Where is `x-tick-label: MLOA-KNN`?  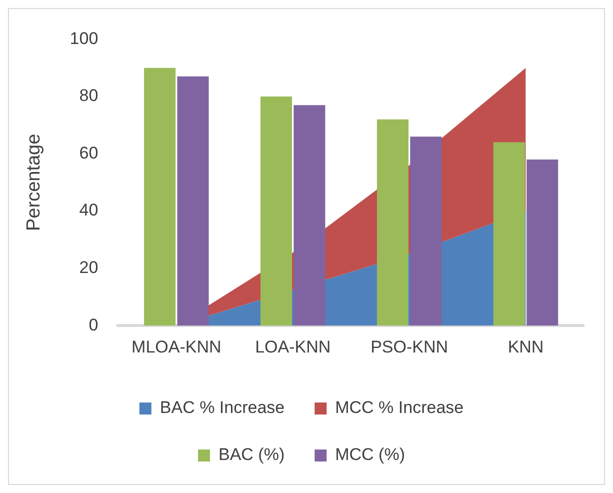
x-tick-label: MLOA-KNN is located at coordinates (177, 346).